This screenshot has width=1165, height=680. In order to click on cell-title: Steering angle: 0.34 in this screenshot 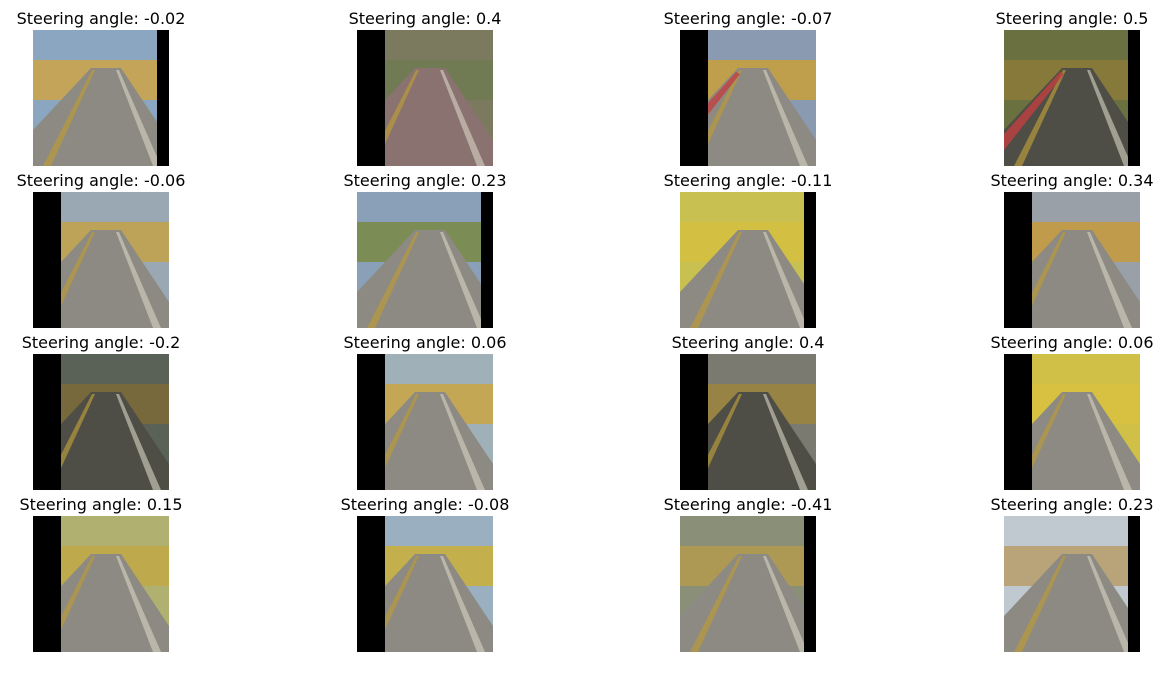, I will do `click(1072, 180)`.